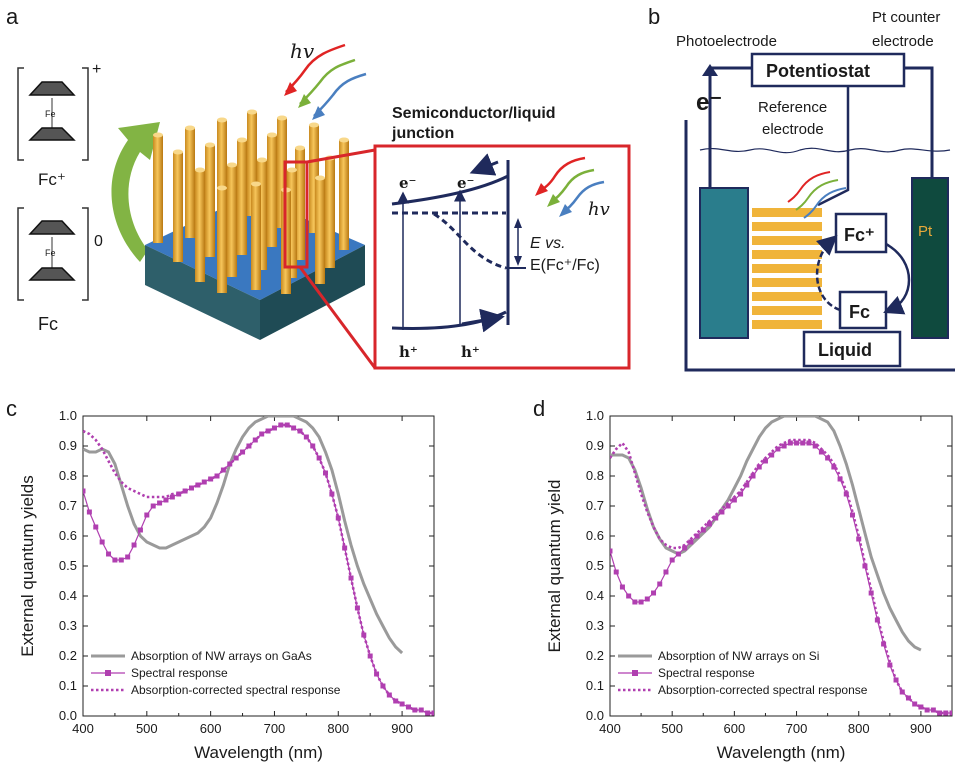 This screenshot has width=955, height=775. What do you see at coordinates (554, 566) in the screenshot?
I see `y-axis-label: External quantum yield` at bounding box center [554, 566].